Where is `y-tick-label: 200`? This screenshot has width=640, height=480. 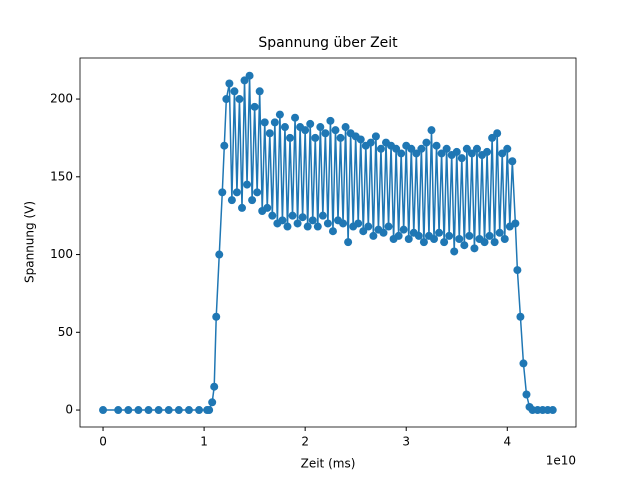 y-tick-label: 200 is located at coordinates (61, 99).